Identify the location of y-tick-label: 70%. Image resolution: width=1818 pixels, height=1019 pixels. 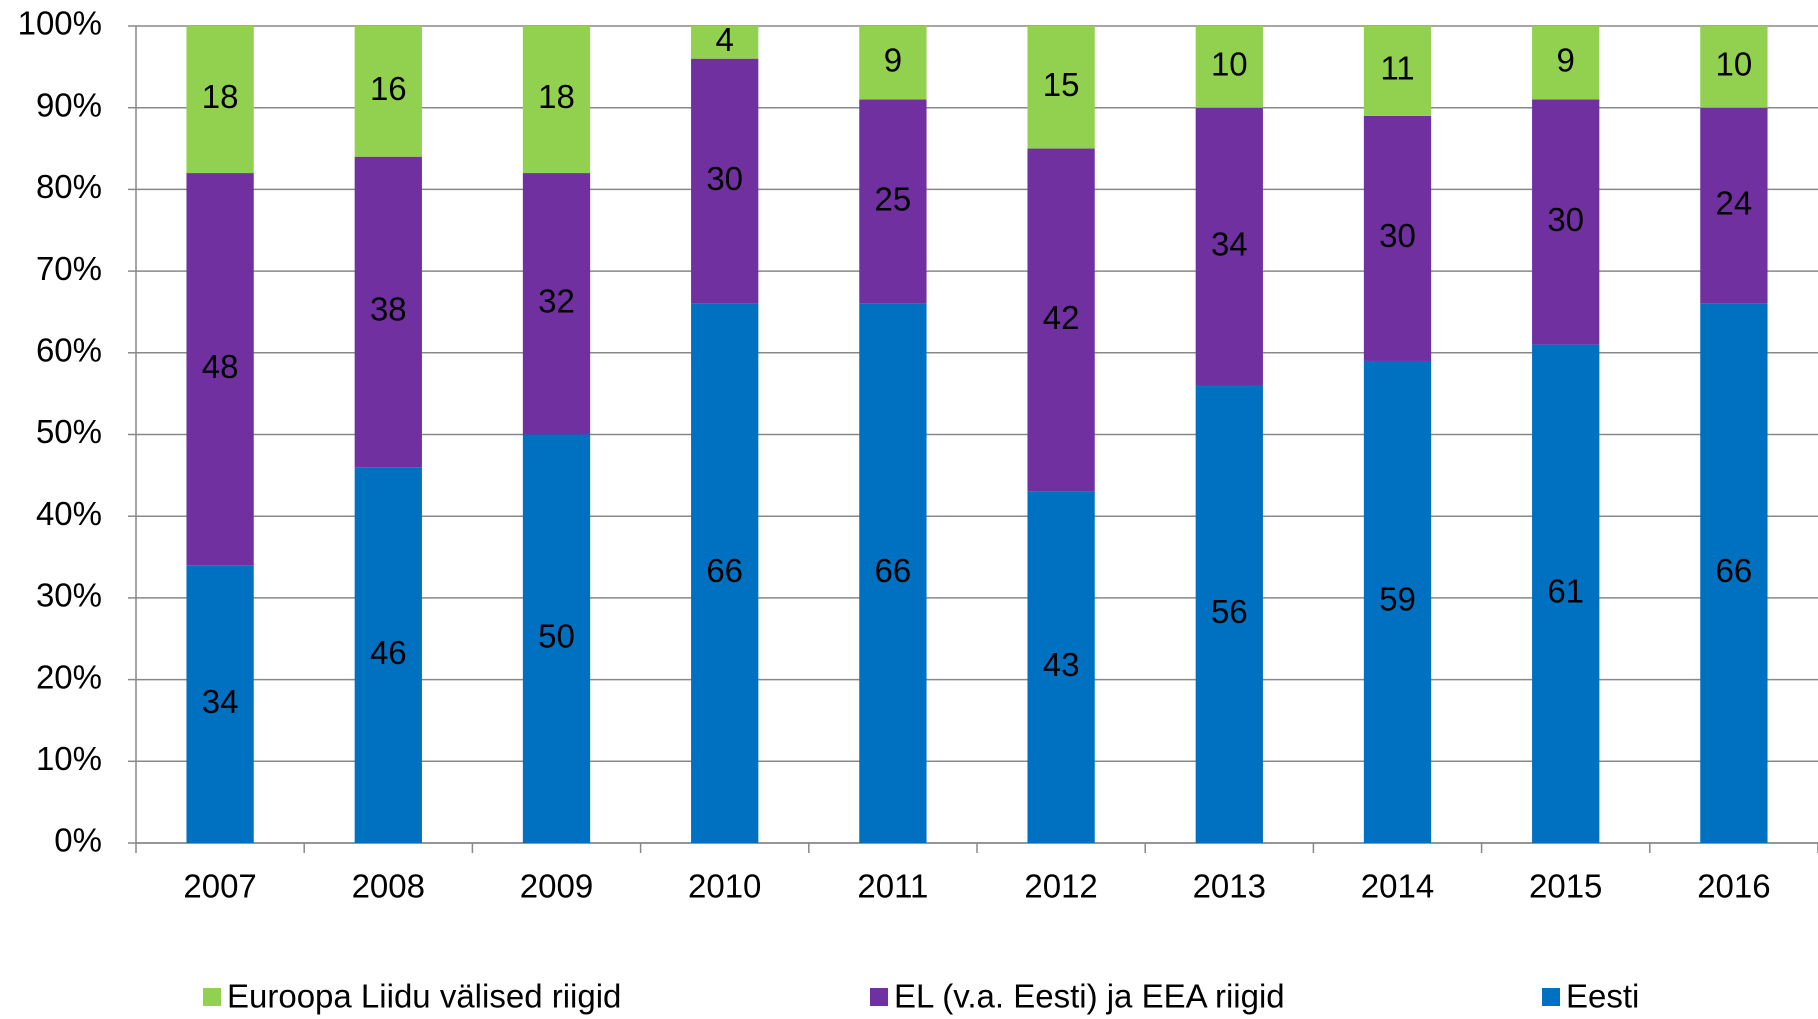
(69, 268).